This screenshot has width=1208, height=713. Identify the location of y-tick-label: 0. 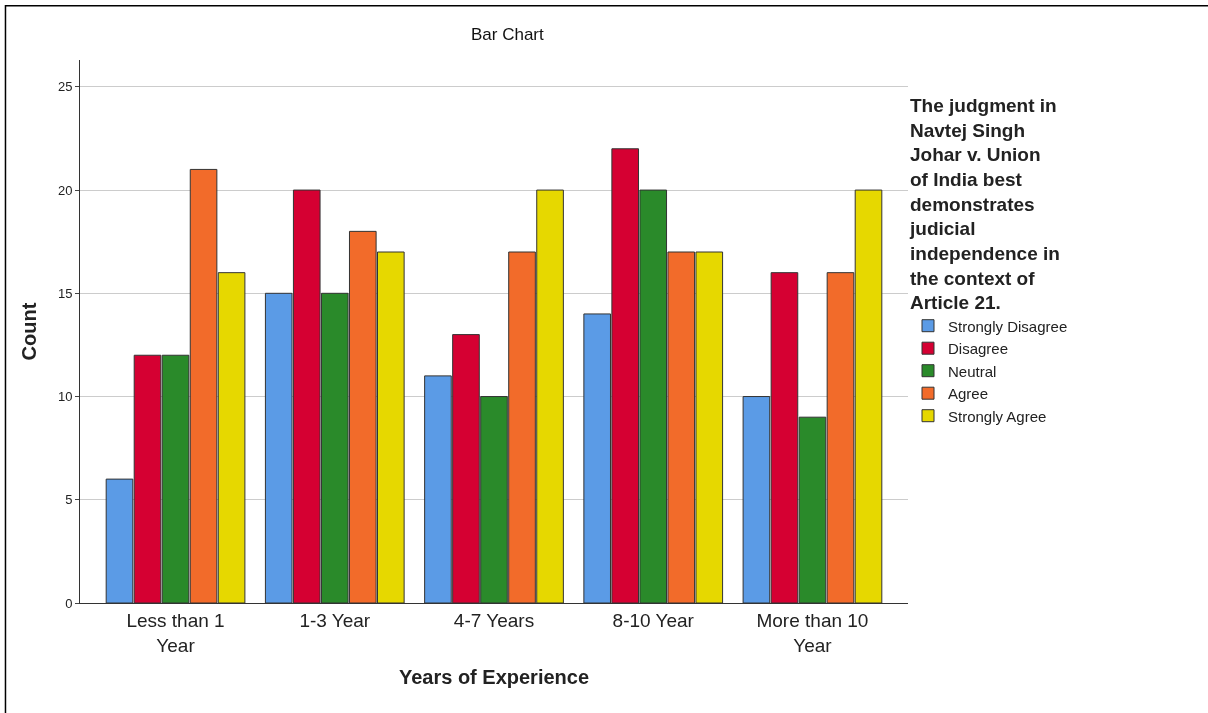
(69, 603).